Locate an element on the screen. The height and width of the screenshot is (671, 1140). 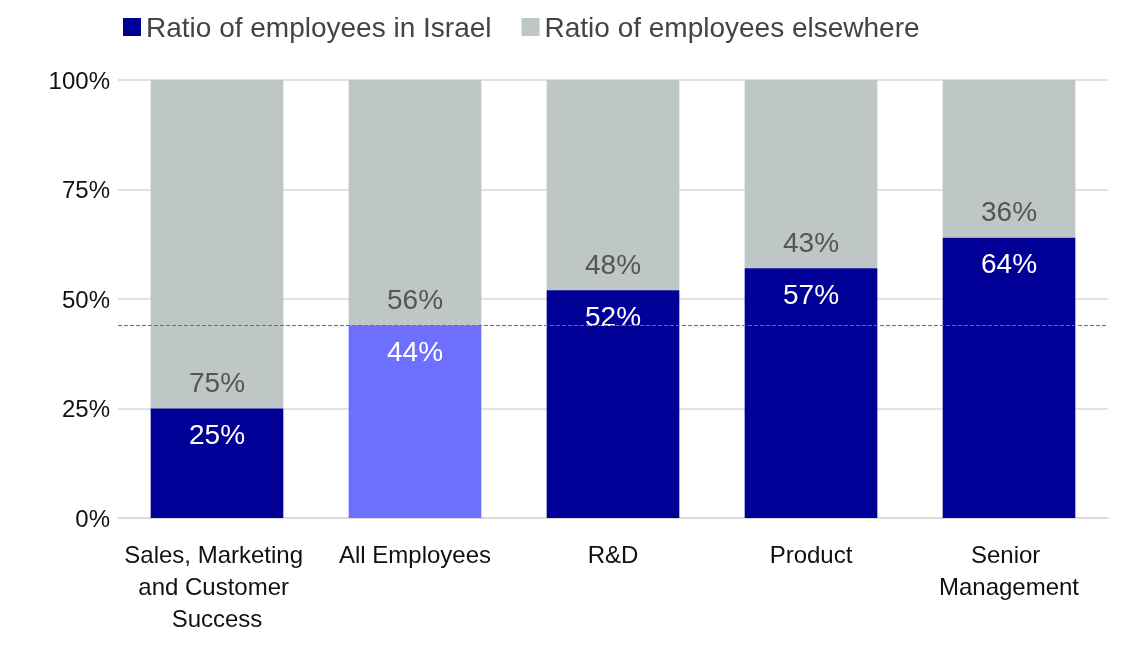
y-tick-label: 25% is located at coordinates (85, 408).